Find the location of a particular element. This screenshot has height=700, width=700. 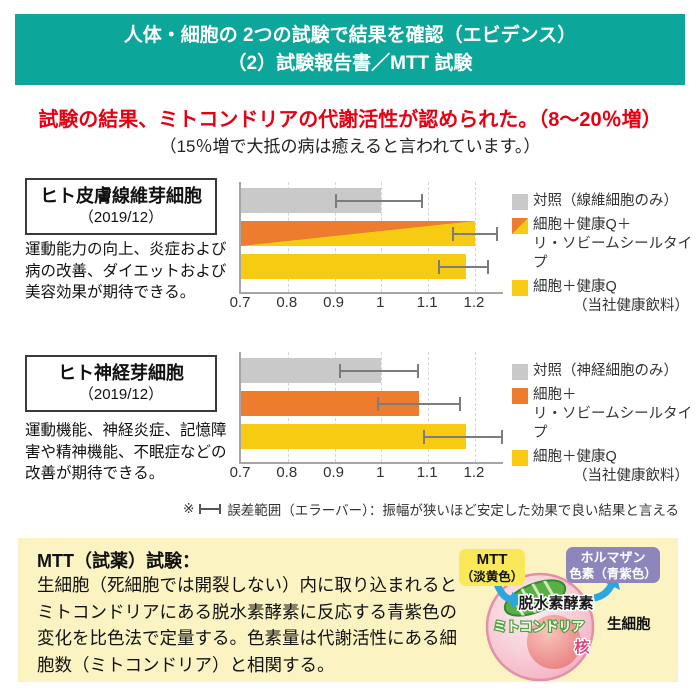

legend-row: 細胞＋健康Q＋ リ・ソビームシールタイプ is located at coordinates (604, 244).